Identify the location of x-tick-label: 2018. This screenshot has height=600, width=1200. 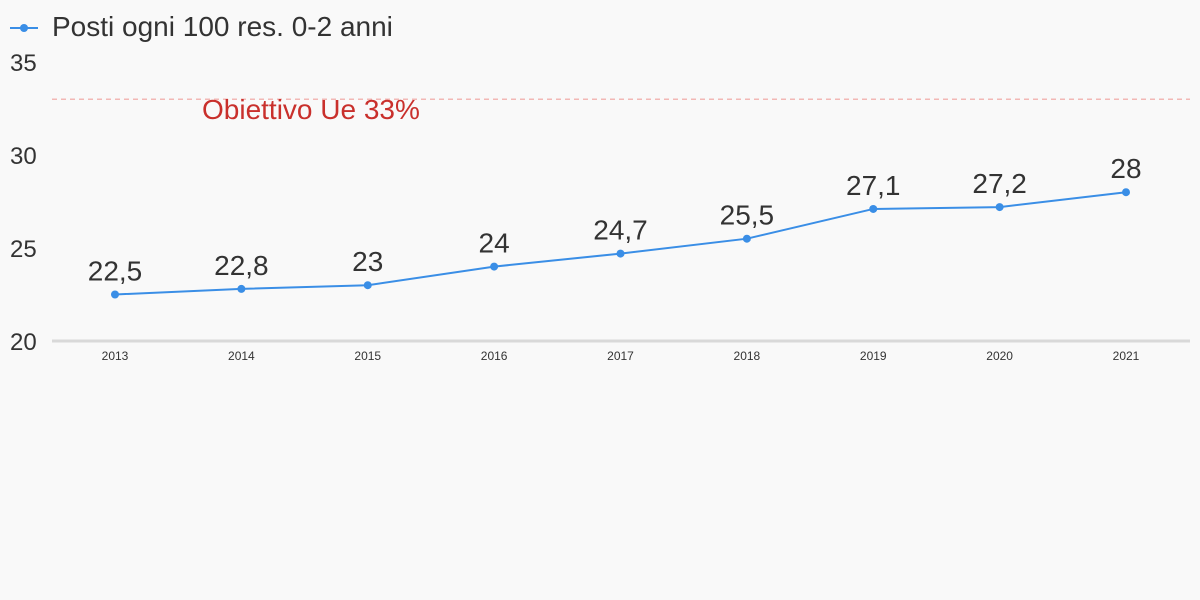
(747, 356).